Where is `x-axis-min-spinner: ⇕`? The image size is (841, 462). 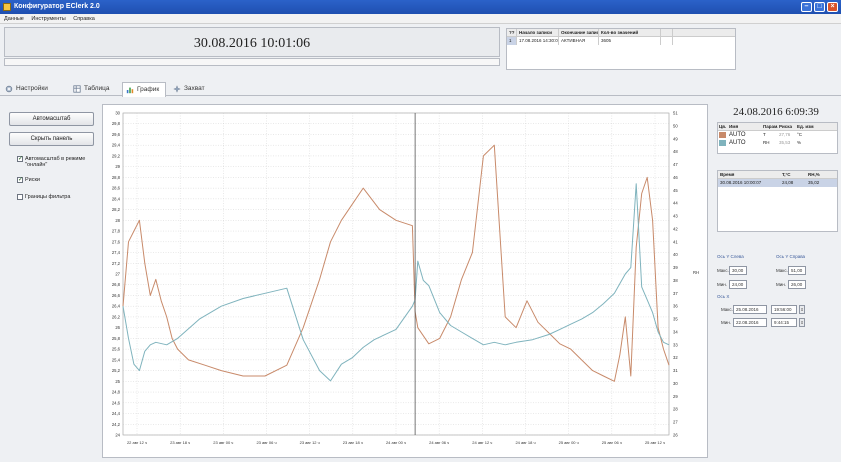 x-axis-min-spinner: ⇕ is located at coordinates (802, 322).